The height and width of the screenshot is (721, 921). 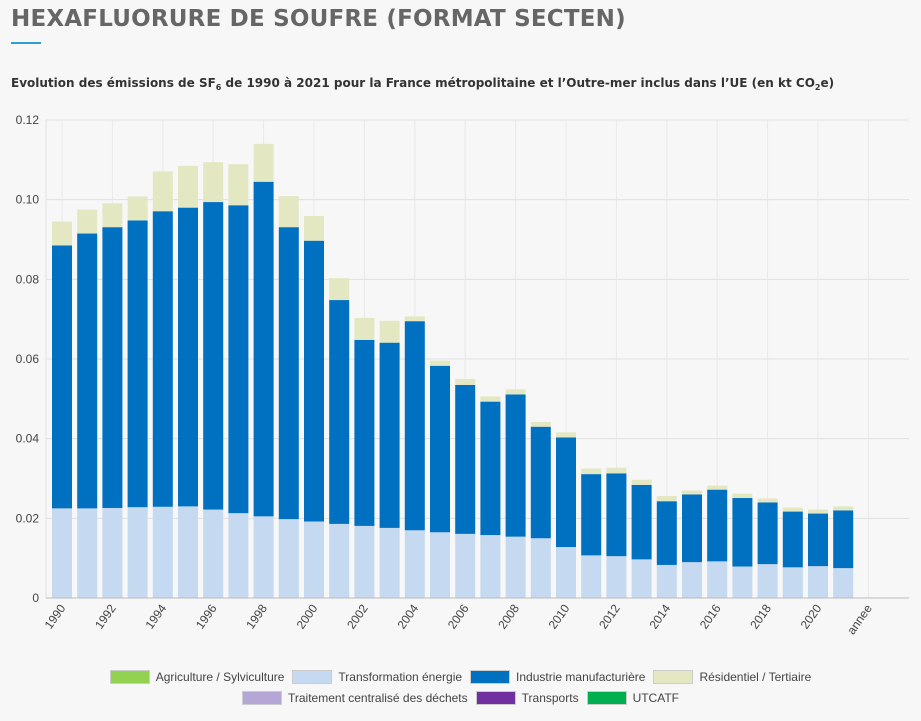 I want to click on legend-item: Industrie manufacturière, so click(x=558, y=676).